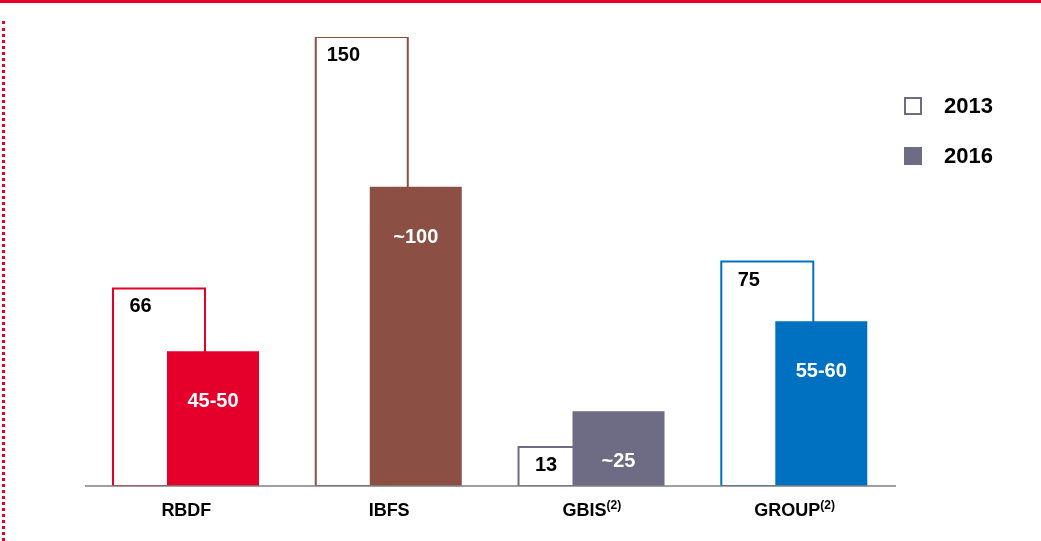  Describe the element at coordinates (618, 460) in the screenshot. I see `data-label: ~25` at that location.